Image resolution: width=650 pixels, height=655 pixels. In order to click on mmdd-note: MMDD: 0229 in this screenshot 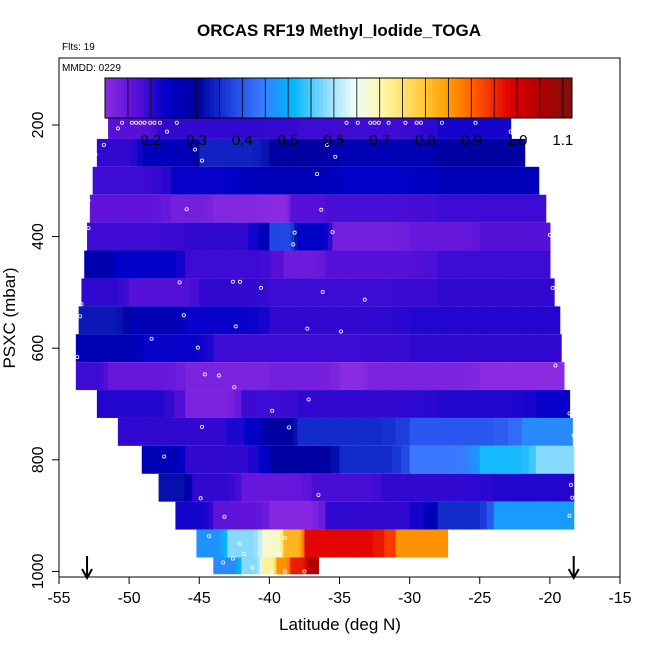, I will do `click(91, 68)`.